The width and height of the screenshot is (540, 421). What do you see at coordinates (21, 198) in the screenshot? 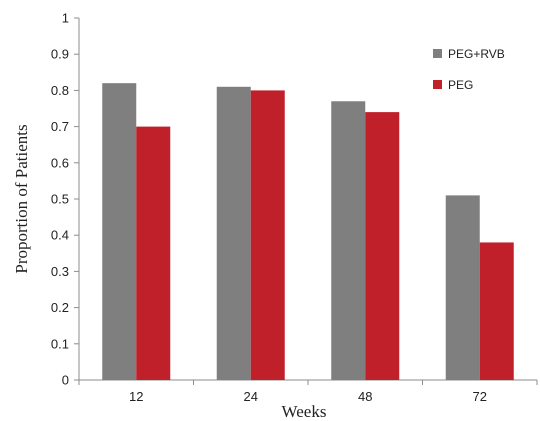
I see `y-axis-title: Proportion of Patients` at bounding box center [21, 198].